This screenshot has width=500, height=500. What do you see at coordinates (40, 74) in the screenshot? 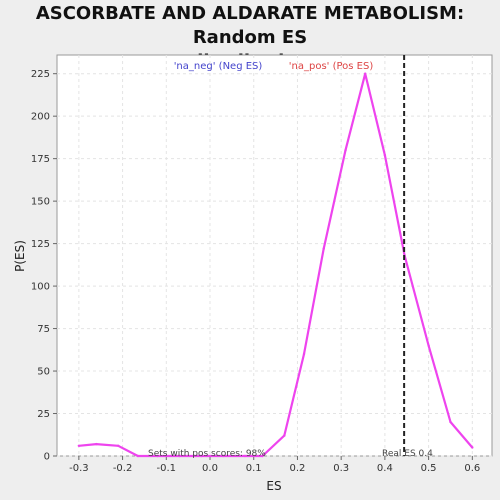
I see `y-tick-label: 225` at bounding box center [40, 74].